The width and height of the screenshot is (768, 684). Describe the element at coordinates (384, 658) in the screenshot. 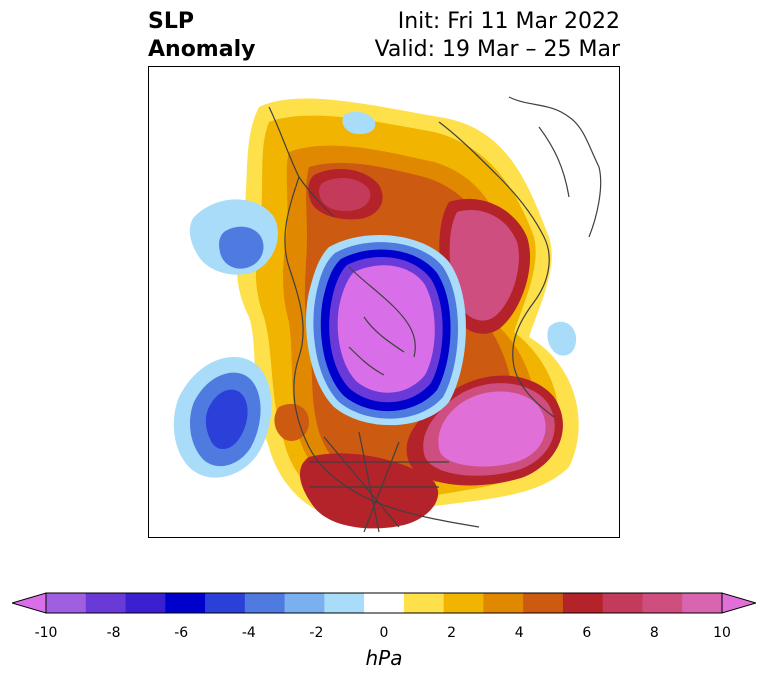

I see `colorbar-units: hPa` at that location.